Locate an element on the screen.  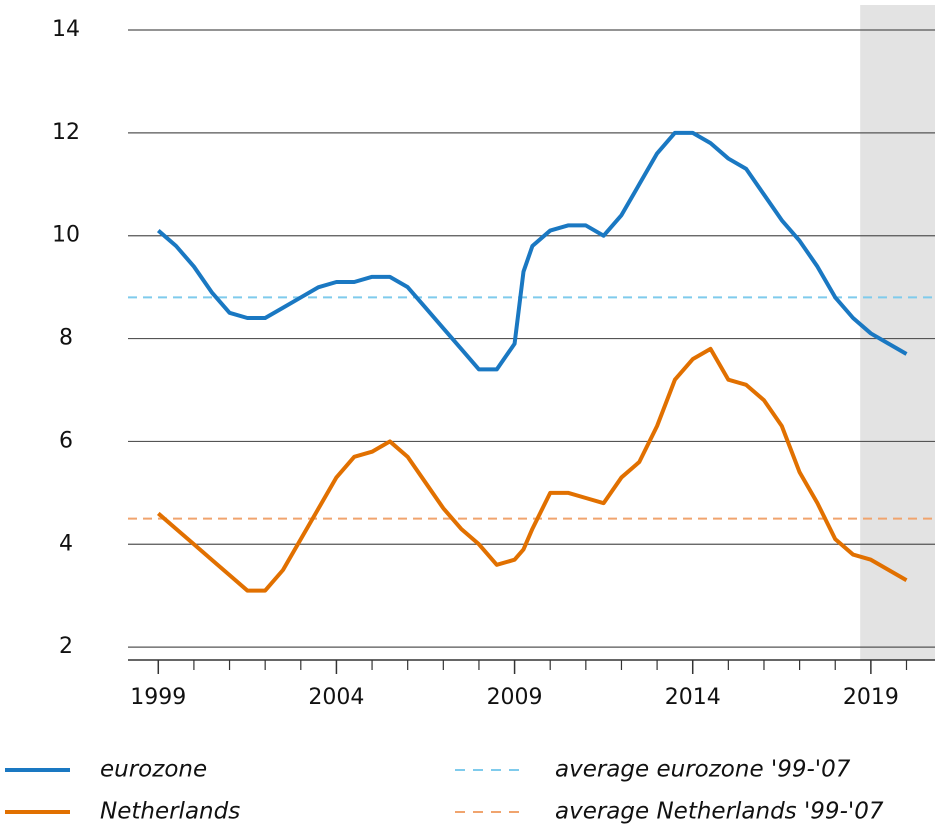
y-tick-label: 10 is located at coordinates (66, 235).